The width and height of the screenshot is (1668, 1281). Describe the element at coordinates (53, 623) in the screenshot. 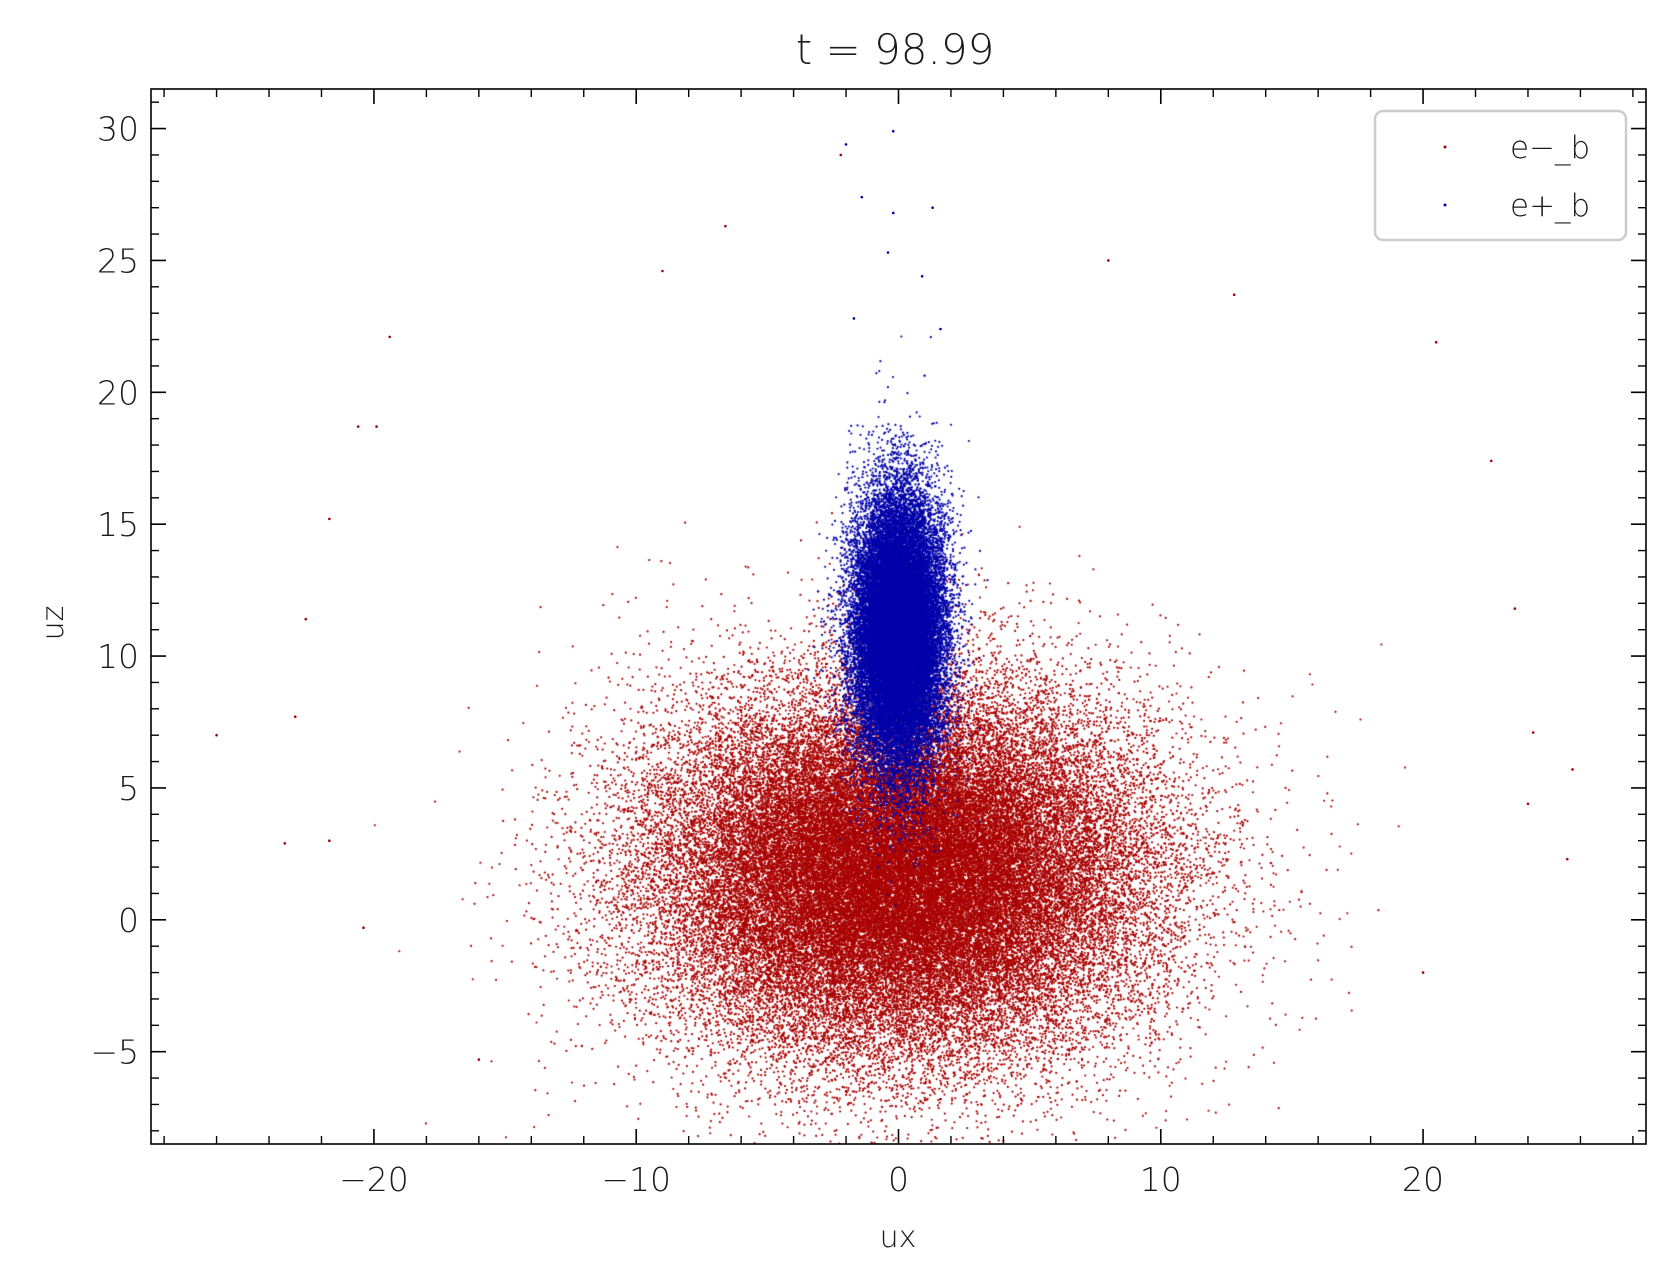

I see `y-axis-label: uz` at that location.